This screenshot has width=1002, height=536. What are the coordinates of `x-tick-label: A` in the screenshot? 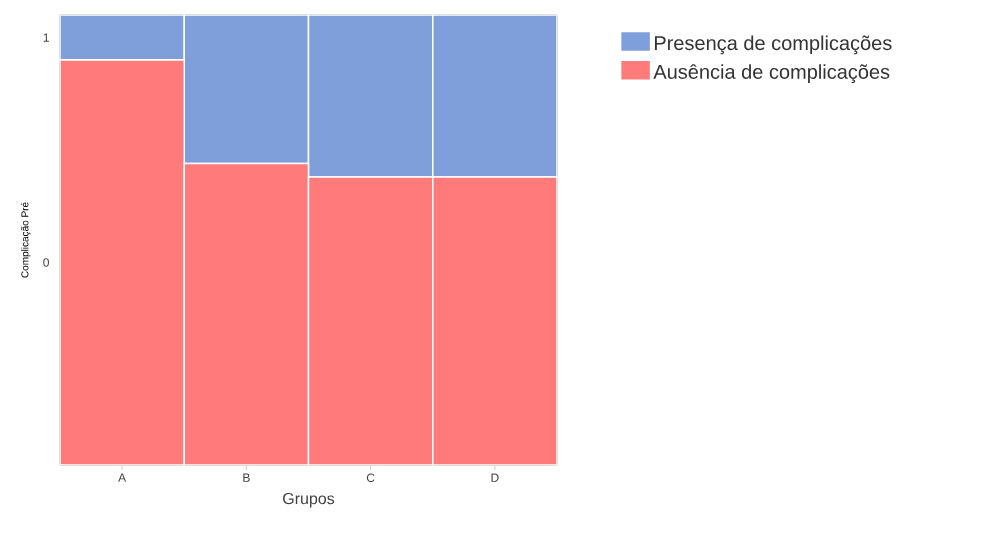 It's located at (122, 477).